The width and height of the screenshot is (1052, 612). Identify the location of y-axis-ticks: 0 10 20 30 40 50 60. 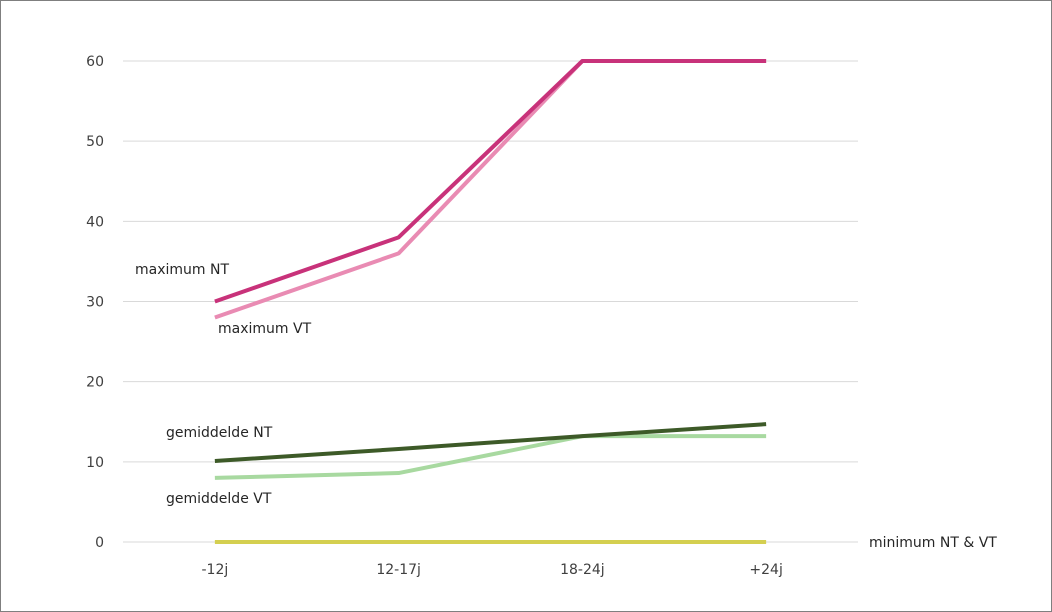
(95, 302).